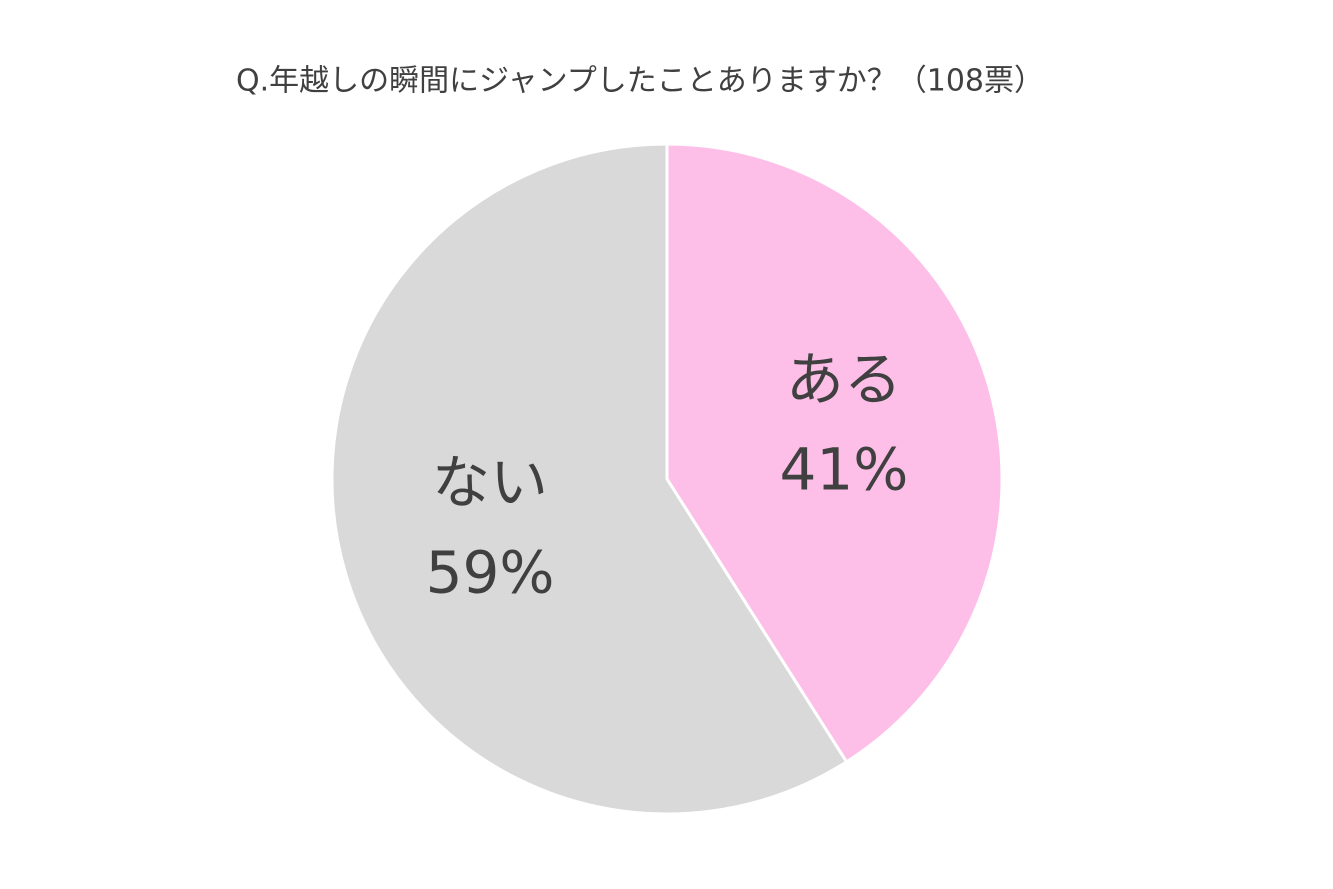  What do you see at coordinates (490, 573) in the screenshot?
I see `slice-value-label: 59%` at bounding box center [490, 573].